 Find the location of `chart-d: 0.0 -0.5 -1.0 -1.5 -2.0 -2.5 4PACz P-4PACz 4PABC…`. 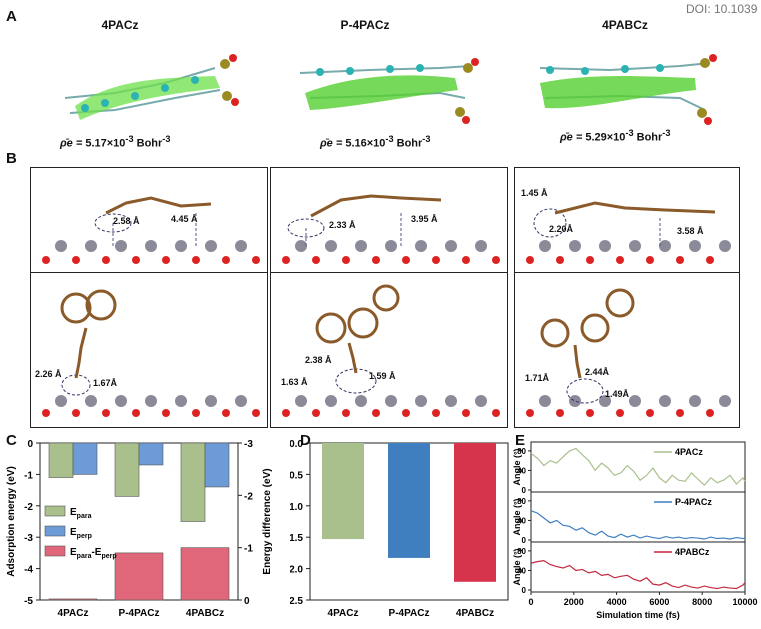

chart-d: 0.0 -0.5 -1.0 -1.5 -2.0 -2.5 4PACz P-4PACz 4PABC… is located at coordinates (399, 529).